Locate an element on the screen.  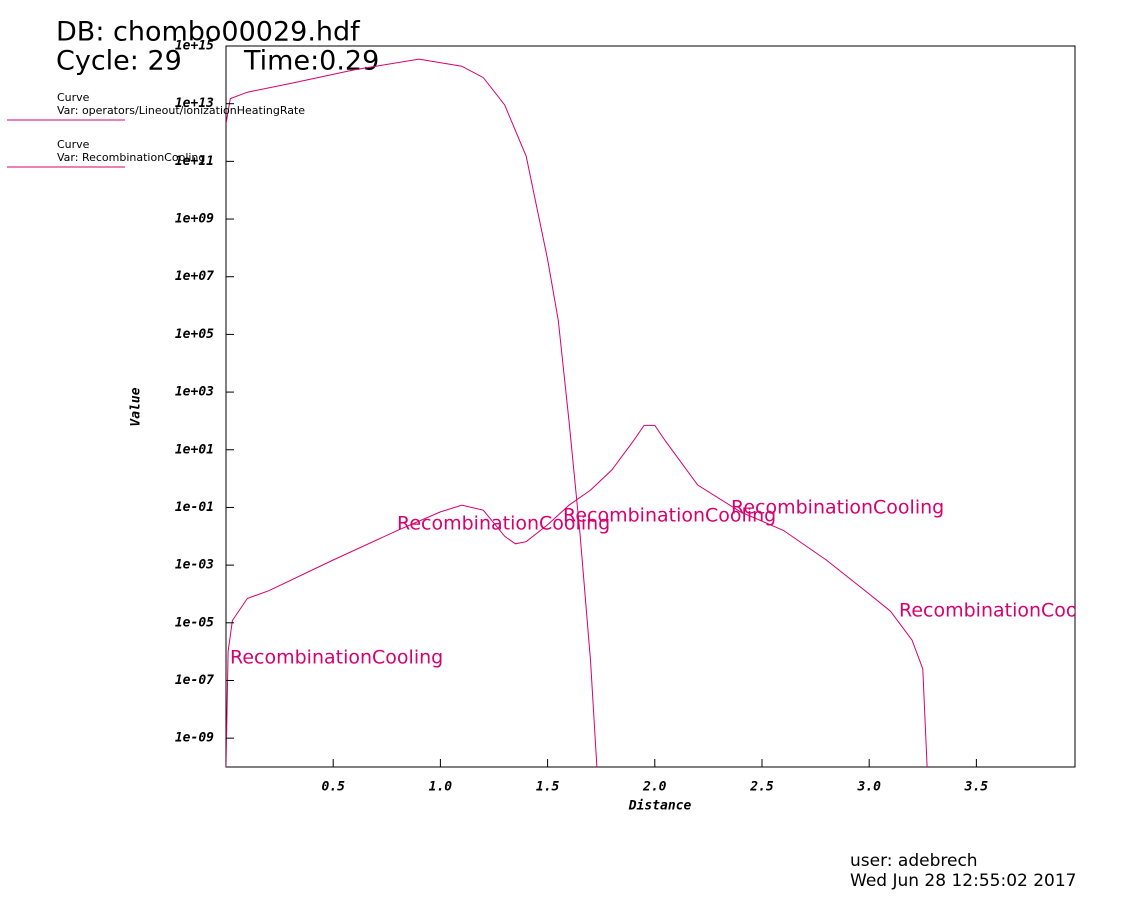
x-tick-label: 0.5 is located at coordinates (333, 787).